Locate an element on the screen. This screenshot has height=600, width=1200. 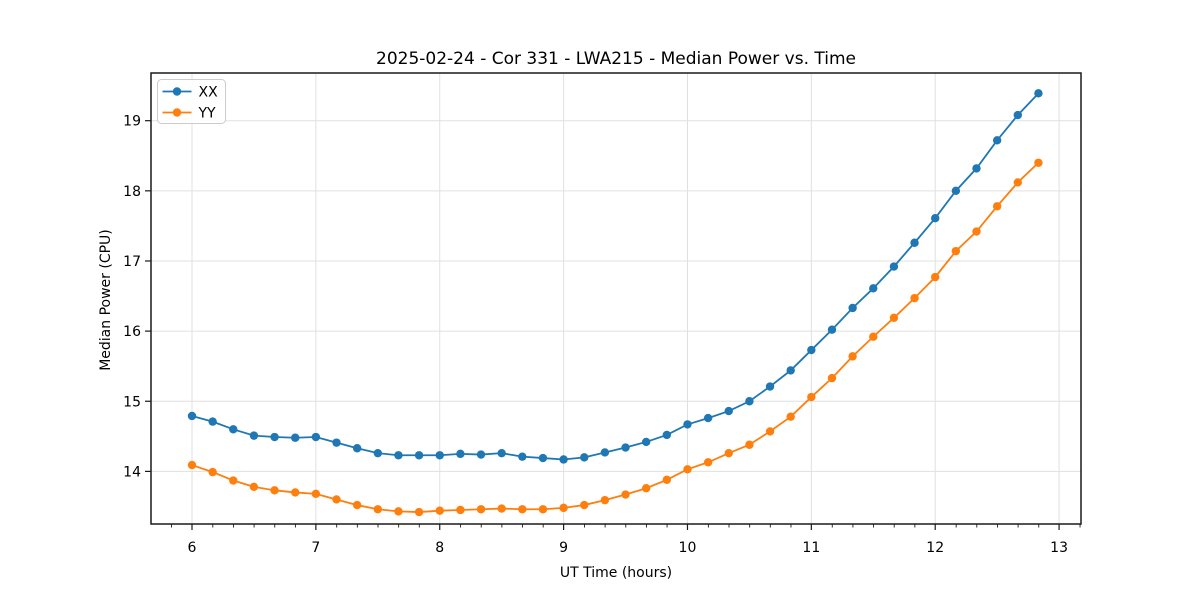
x-tick-label: 10 is located at coordinates (688, 548).